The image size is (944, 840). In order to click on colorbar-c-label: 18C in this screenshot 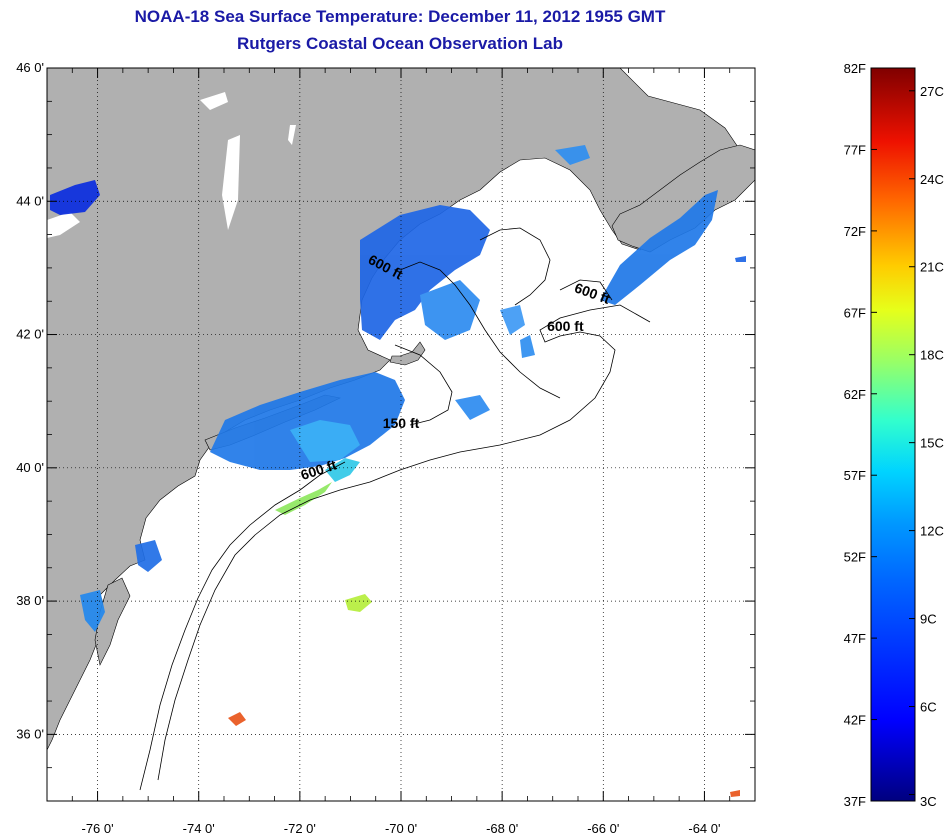, I will do `click(932, 355)`.